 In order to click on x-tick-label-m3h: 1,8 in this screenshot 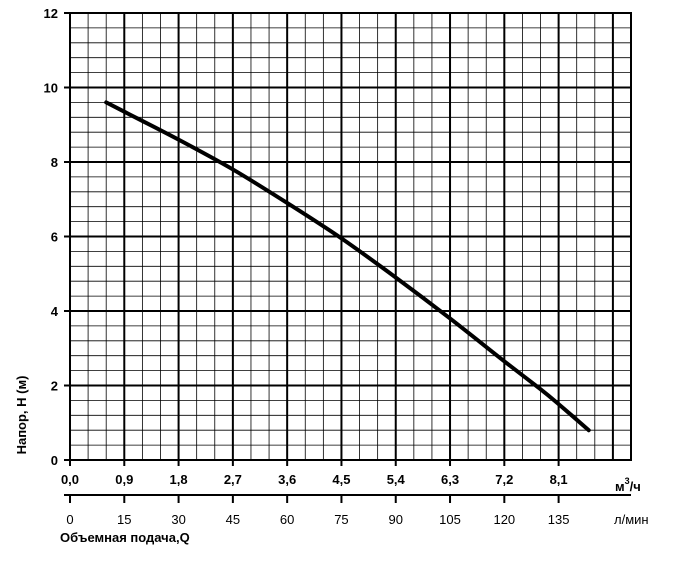, I will do `click(179, 479)`.